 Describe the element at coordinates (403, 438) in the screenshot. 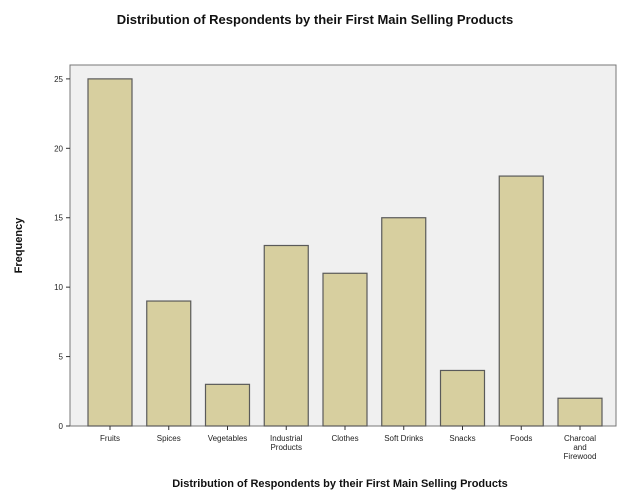

I see `x-tick-label: Soft Drinks` at that location.